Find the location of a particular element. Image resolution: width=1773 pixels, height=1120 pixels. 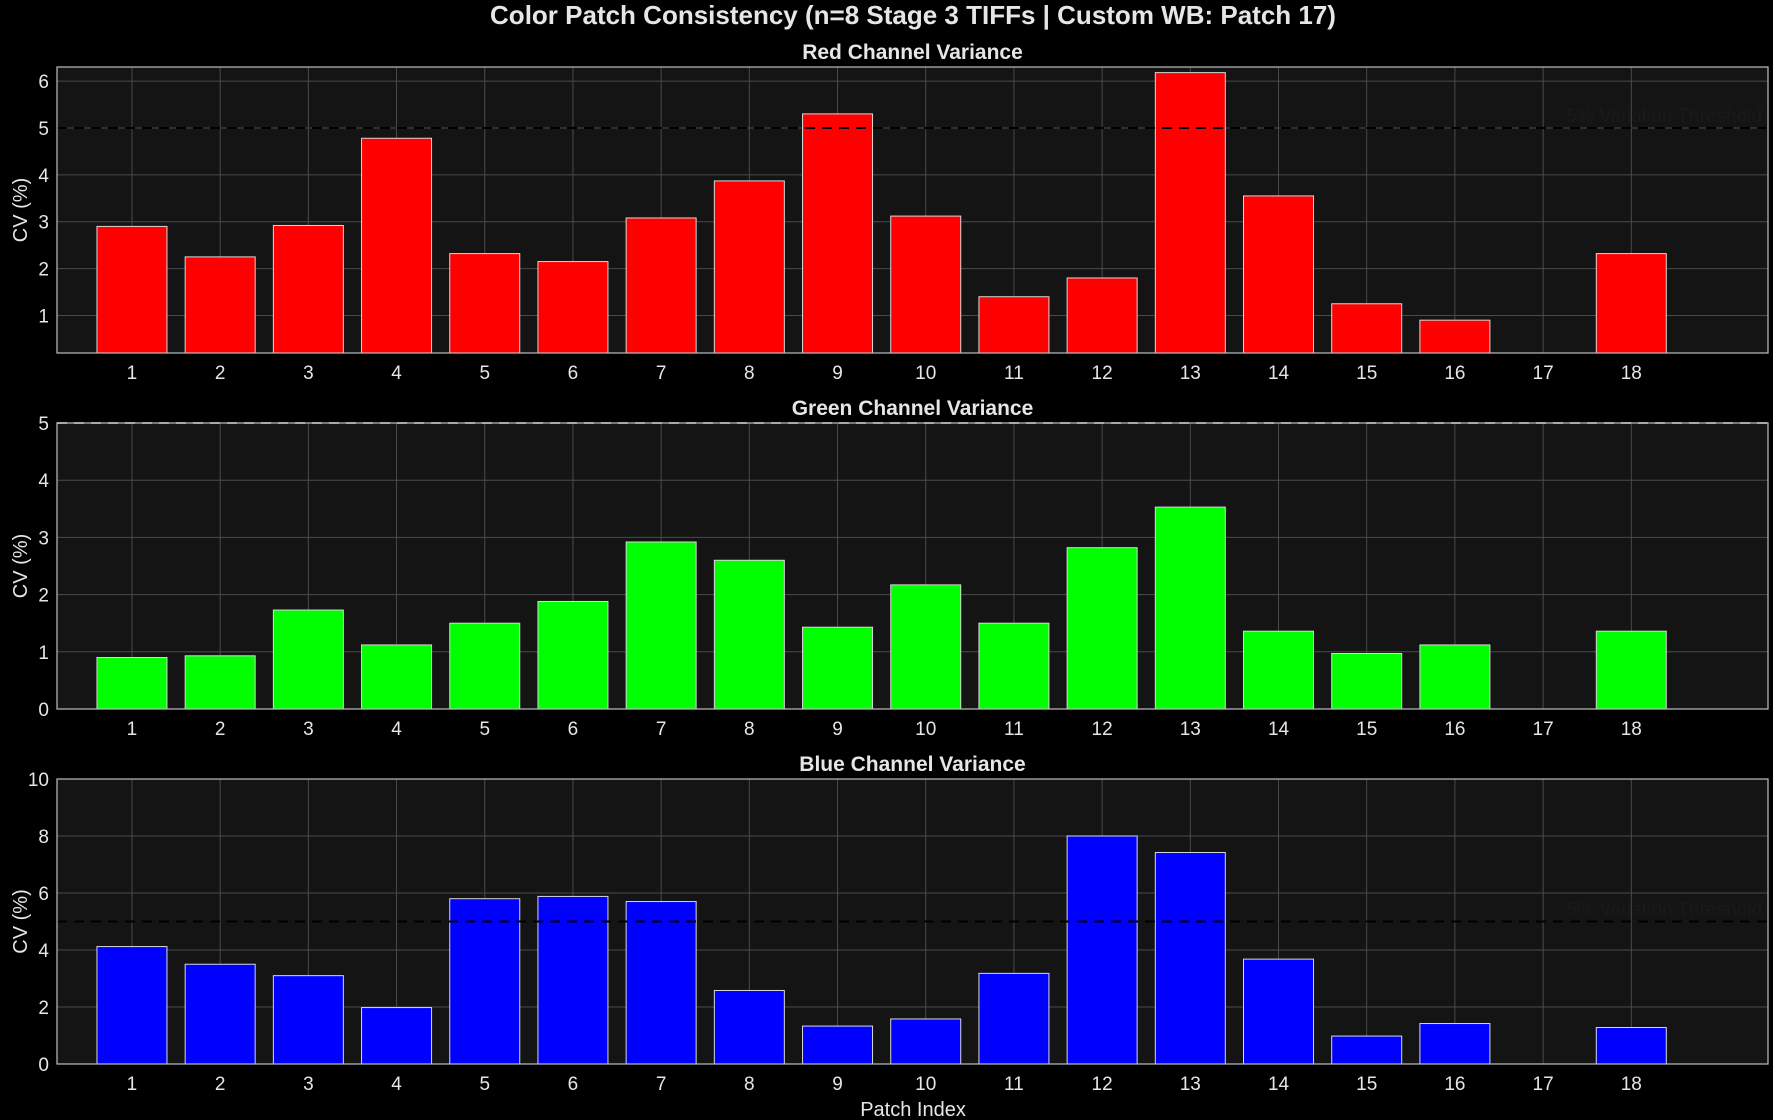

x-tick-label: 5 is located at coordinates (484, 729).